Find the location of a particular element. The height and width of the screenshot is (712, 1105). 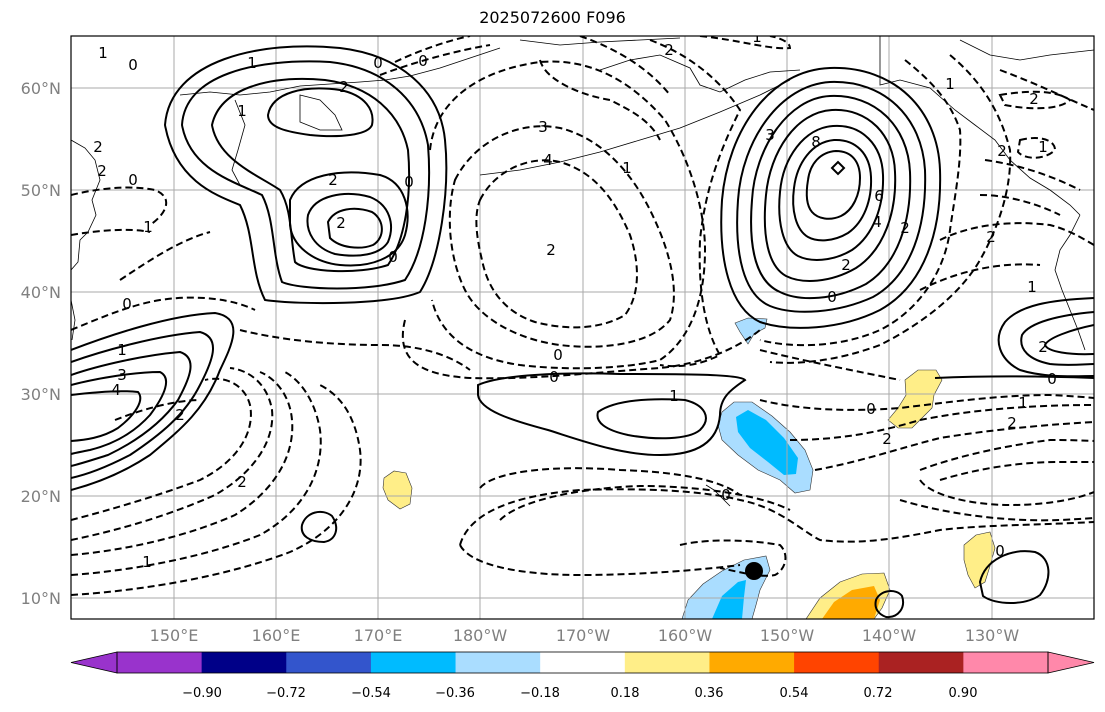

colorbar-tick-label: −0.90 is located at coordinates (202, 693).